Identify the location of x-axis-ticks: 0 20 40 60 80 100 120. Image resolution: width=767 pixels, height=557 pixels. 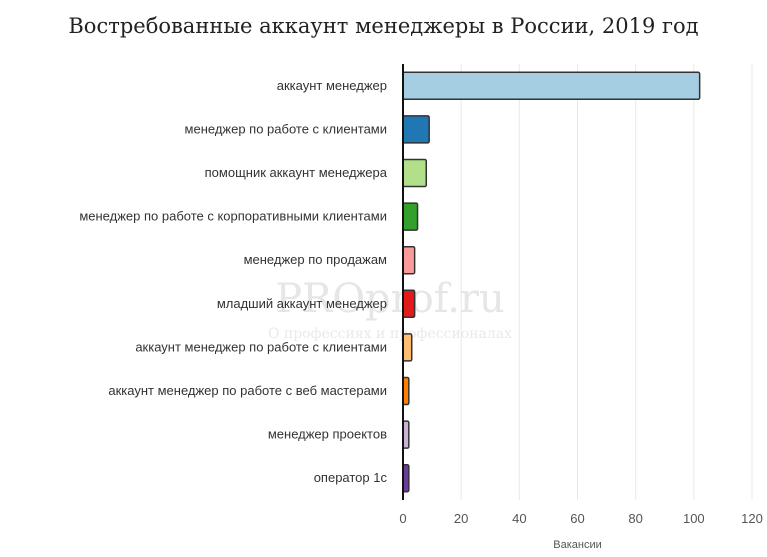
(580, 518).